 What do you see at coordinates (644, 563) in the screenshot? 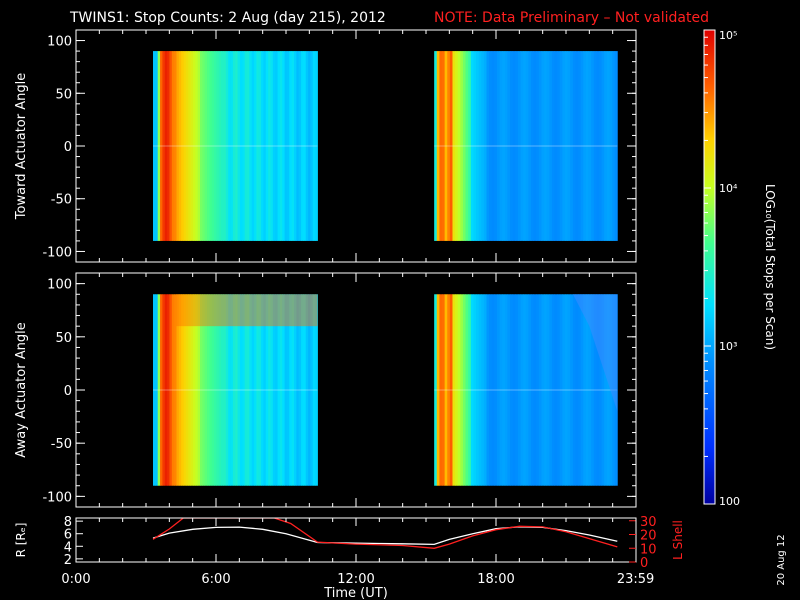
I see `right-y-tick-label: 0` at bounding box center [644, 563].